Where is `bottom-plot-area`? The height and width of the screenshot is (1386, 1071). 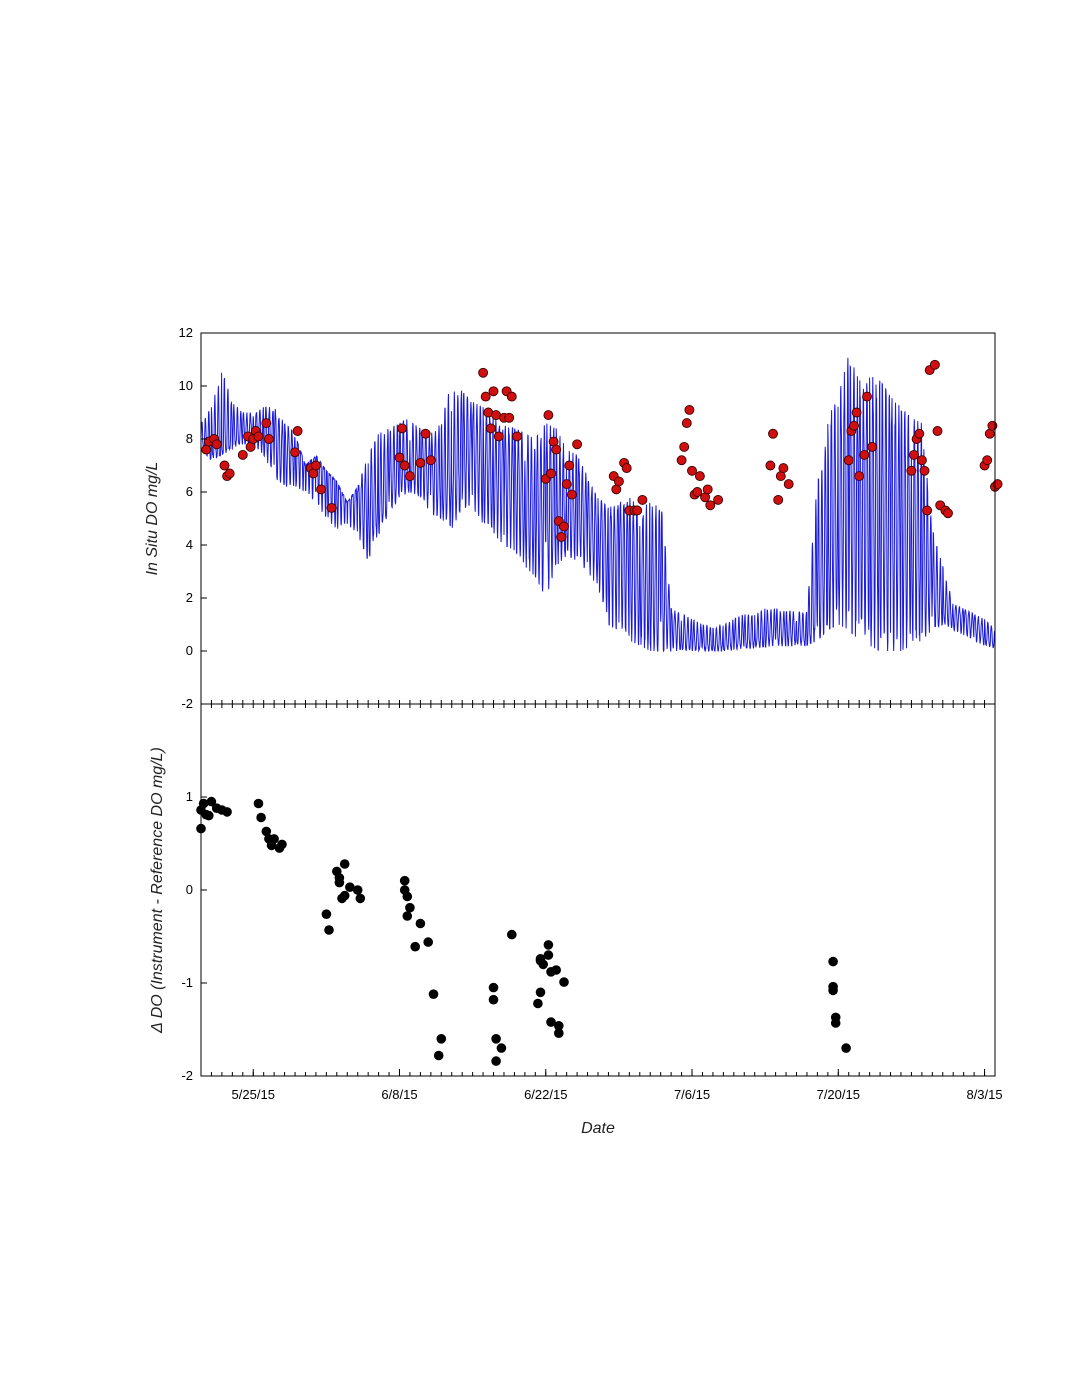
bottom-plot-area is located at coordinates (523, 931).